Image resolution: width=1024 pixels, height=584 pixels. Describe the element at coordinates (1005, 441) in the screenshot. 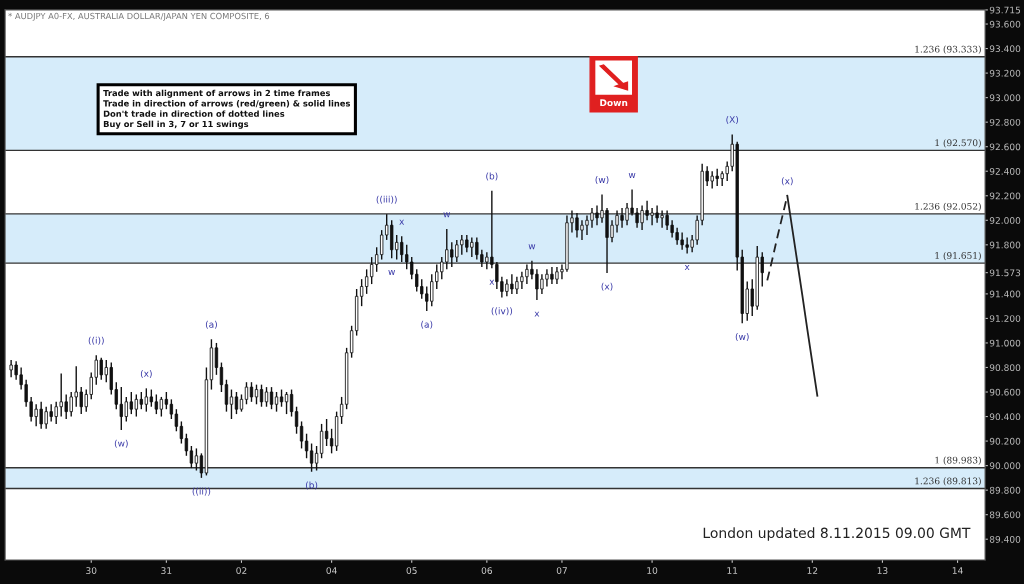

I see `y-tick-label: 90.200` at that location.